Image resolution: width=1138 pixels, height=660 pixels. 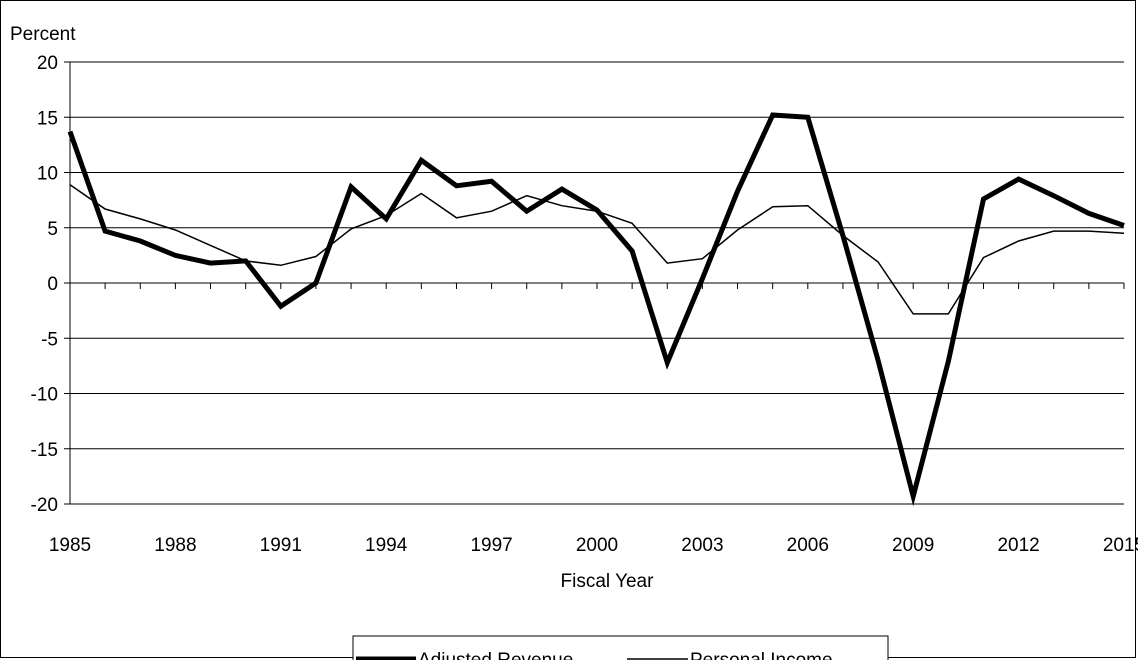 What do you see at coordinates (761, 655) in the screenshot?
I see `legend-label-personal-income: Personal Income` at bounding box center [761, 655].